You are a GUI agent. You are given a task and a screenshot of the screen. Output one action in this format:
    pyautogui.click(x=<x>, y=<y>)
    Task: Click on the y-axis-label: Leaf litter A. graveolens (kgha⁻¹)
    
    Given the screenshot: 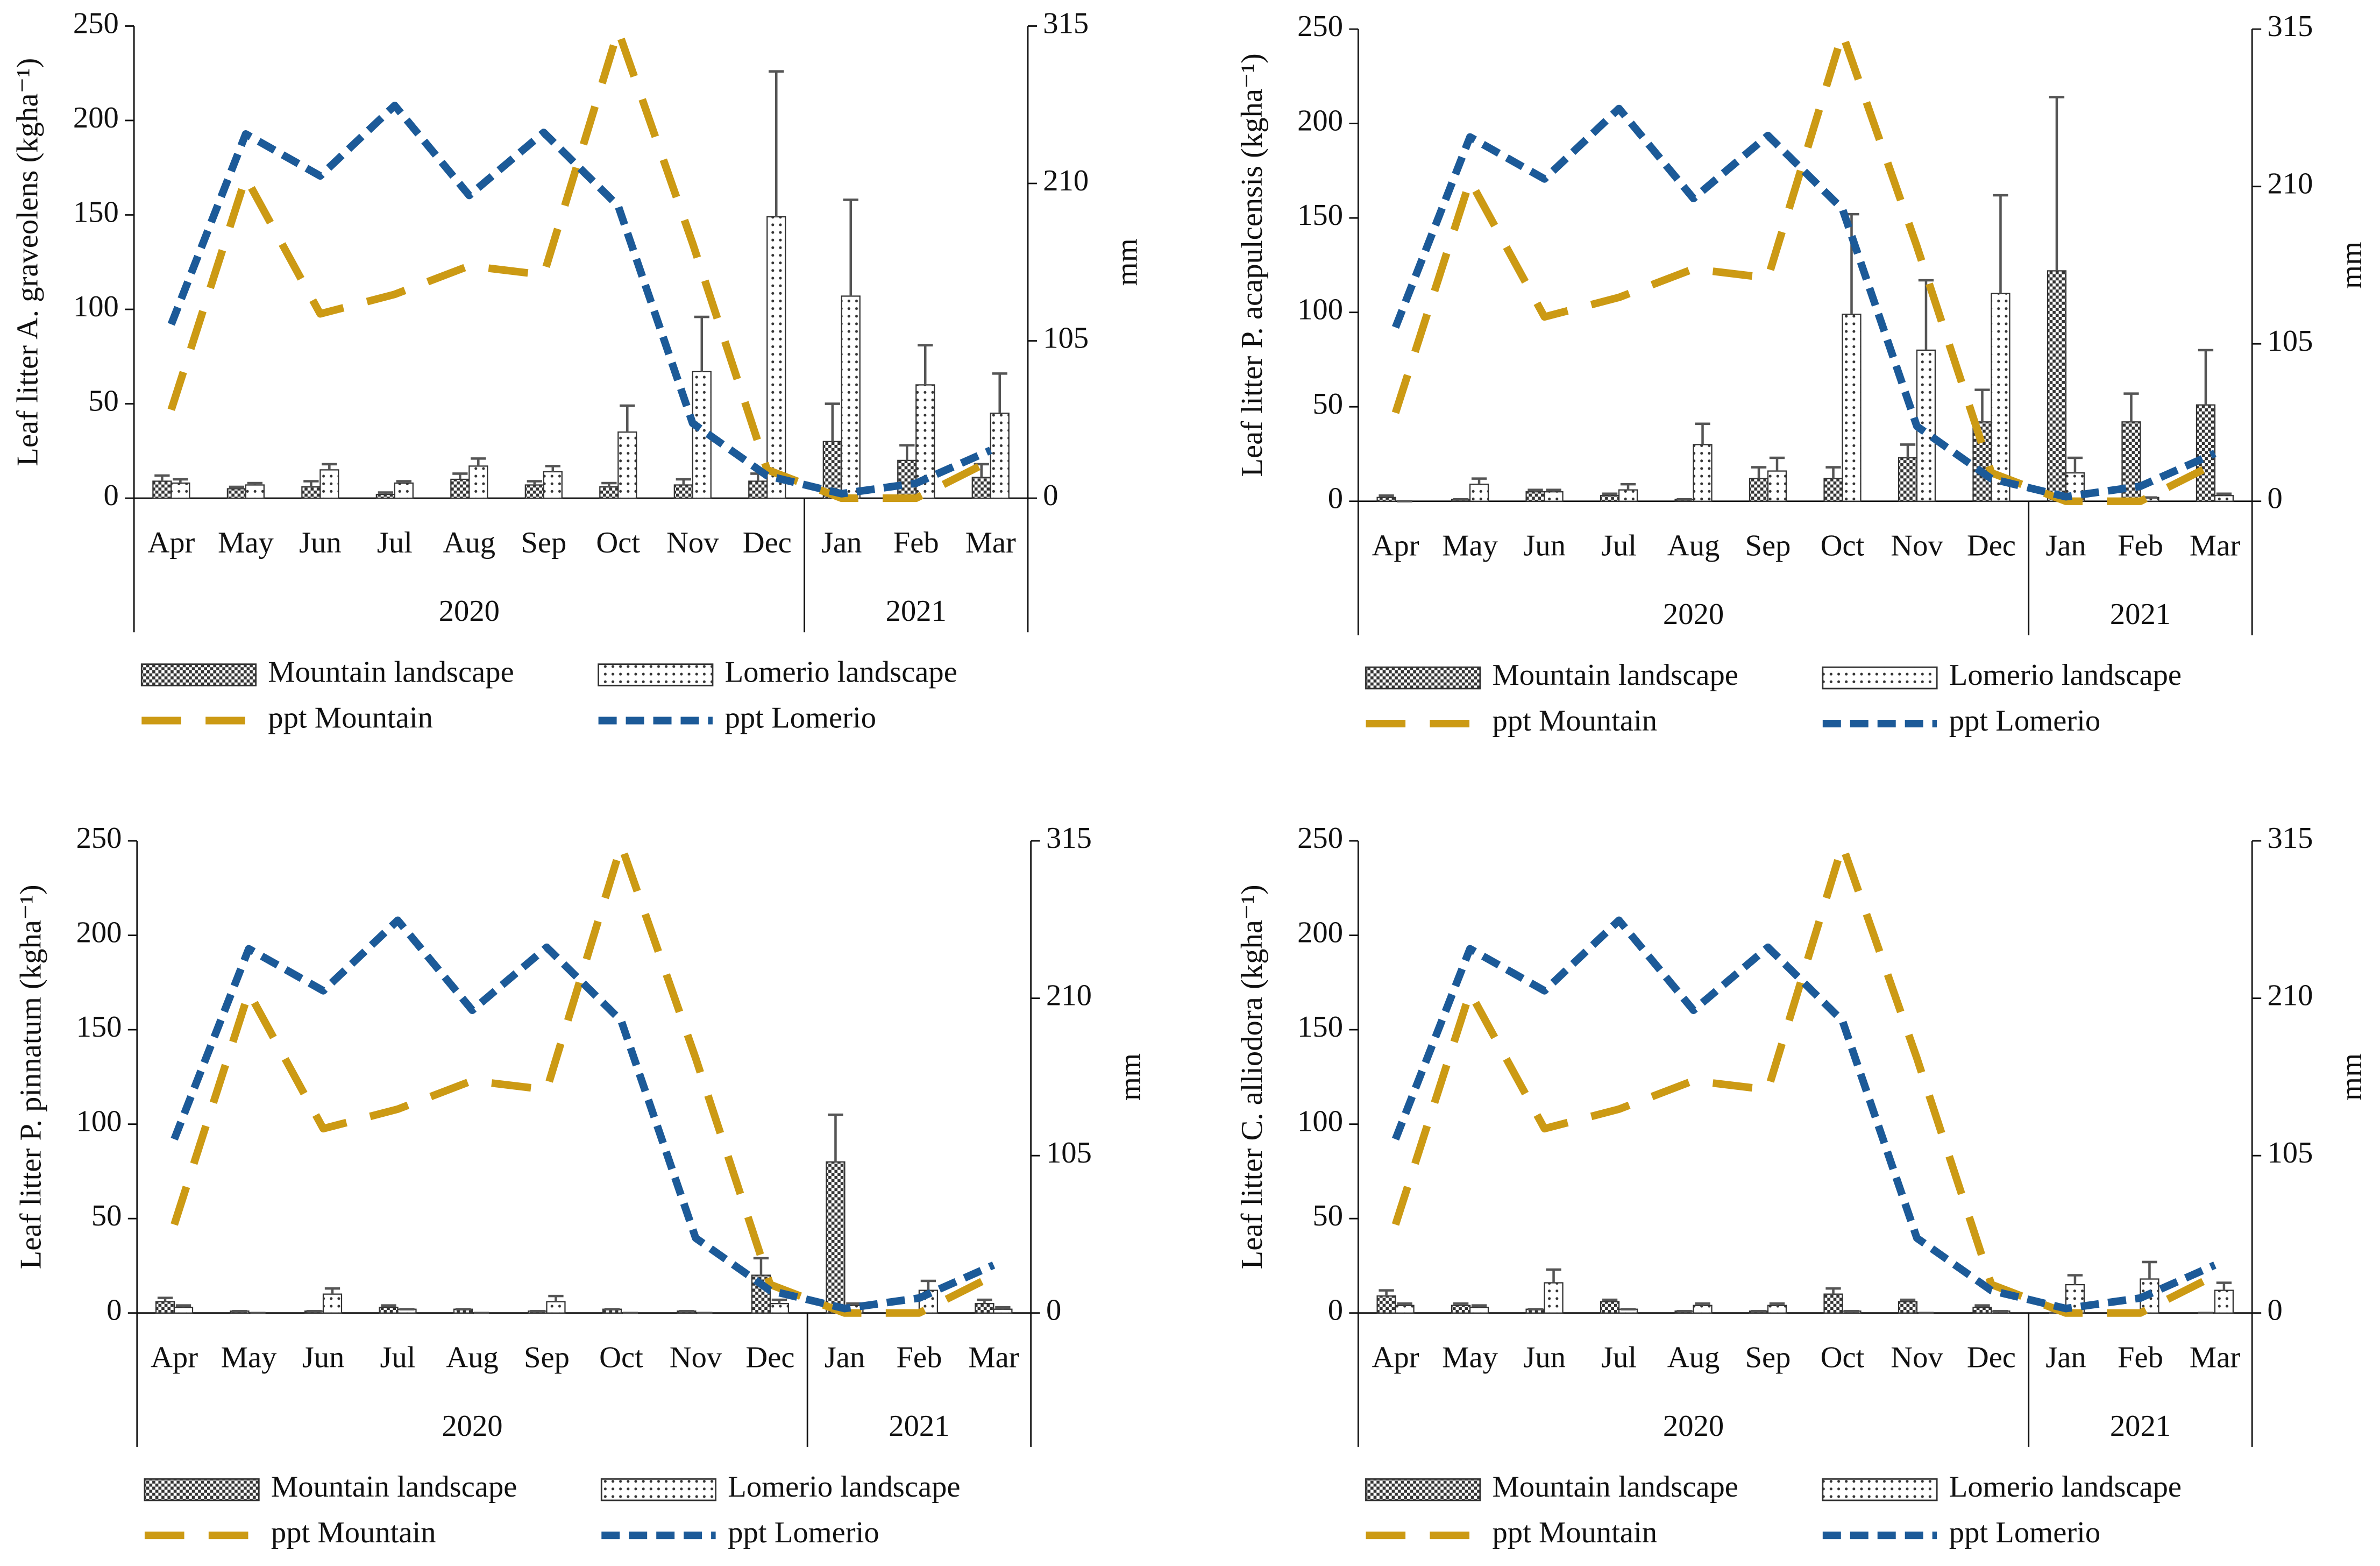 What is the action you would take?
    pyautogui.click(x=28, y=262)
    